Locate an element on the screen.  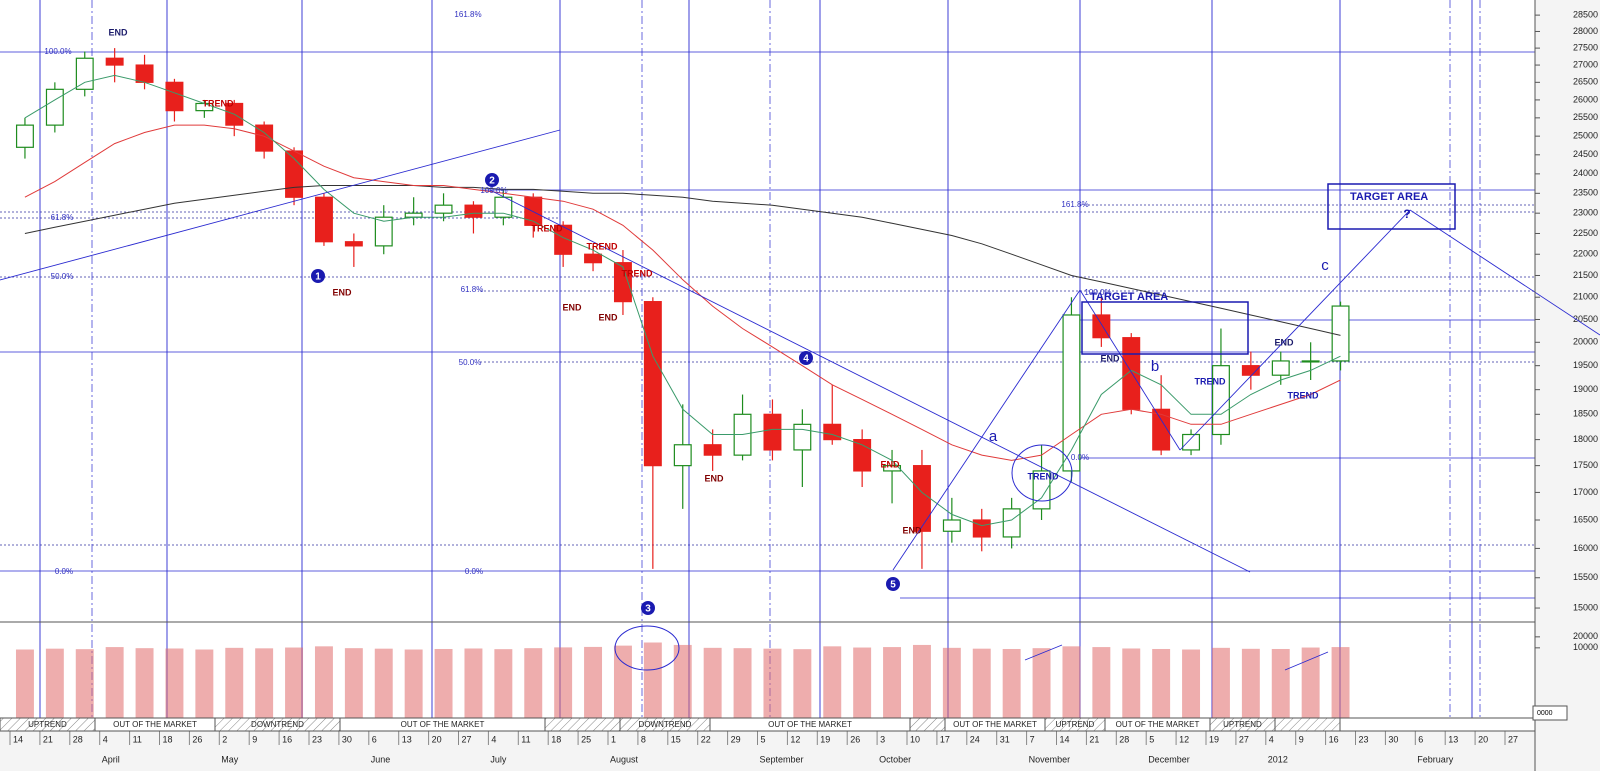
x-tick-label: 7 is located at coordinates (1032, 739).